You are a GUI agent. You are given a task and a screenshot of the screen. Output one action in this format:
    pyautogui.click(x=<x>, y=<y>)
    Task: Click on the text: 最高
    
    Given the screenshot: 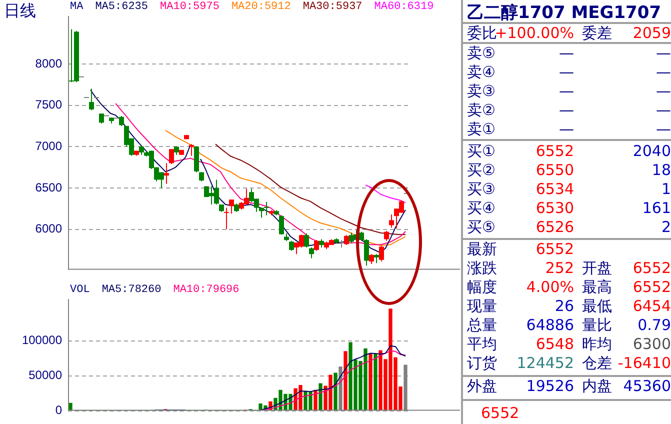 What is the action you would take?
    pyautogui.click(x=597, y=287)
    